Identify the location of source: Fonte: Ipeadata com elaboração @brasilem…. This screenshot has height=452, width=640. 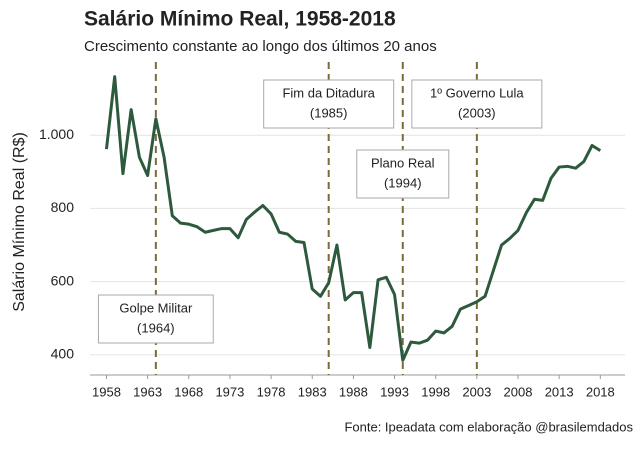
(488, 426).